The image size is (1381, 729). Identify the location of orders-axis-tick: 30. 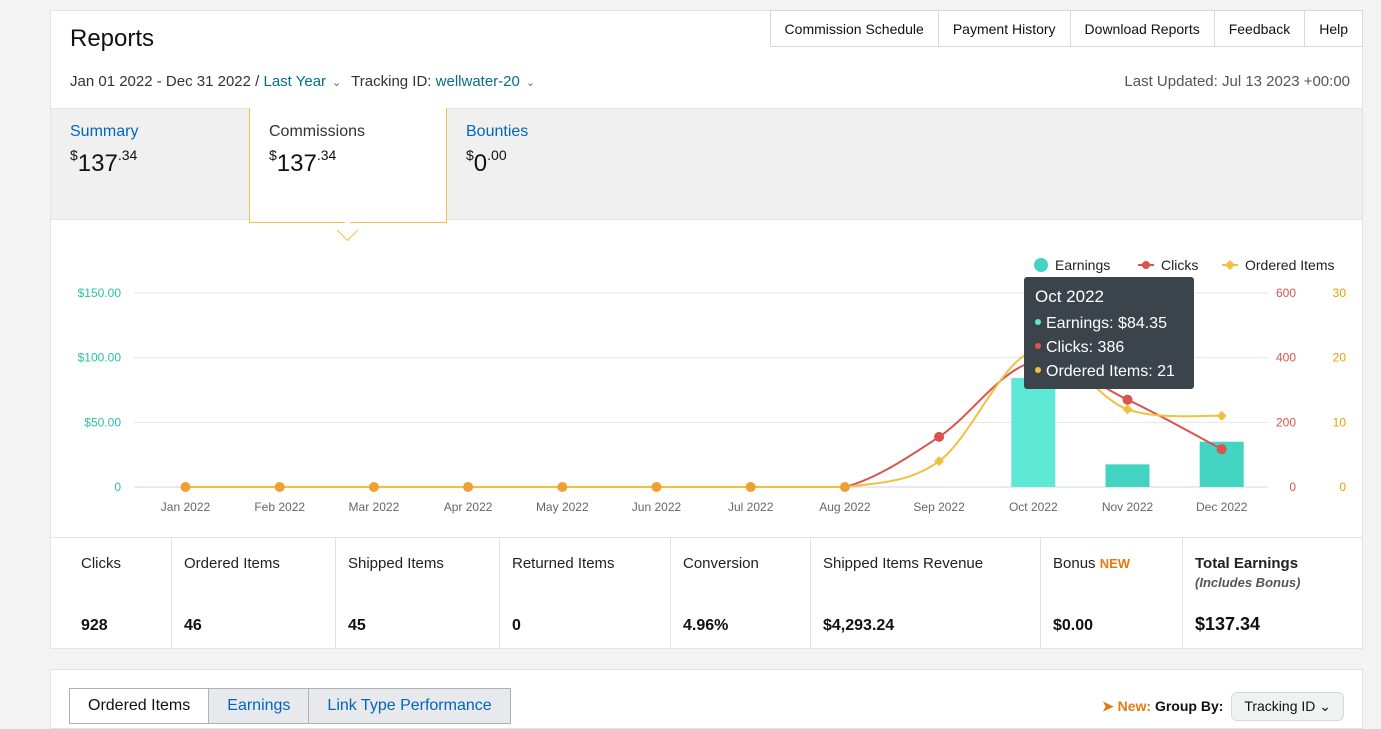
(1340, 293).